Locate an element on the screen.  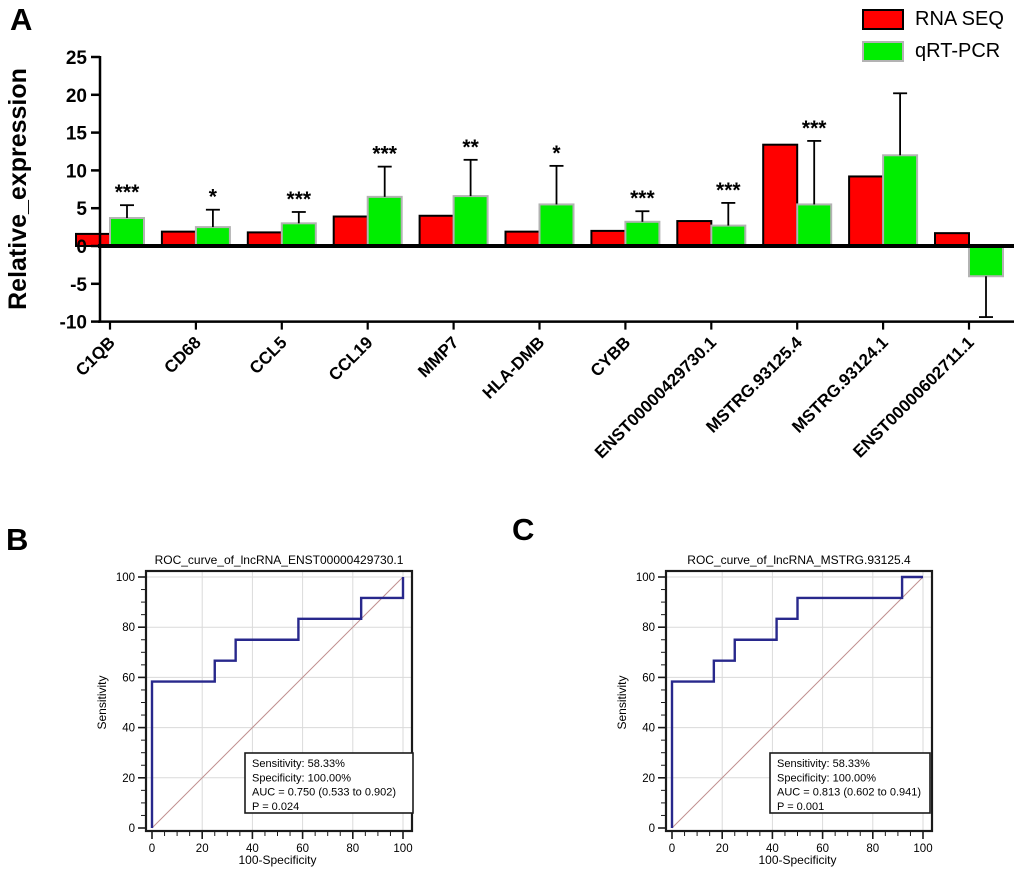
legend-swatch-rnaseq is located at coordinates (883, 19).